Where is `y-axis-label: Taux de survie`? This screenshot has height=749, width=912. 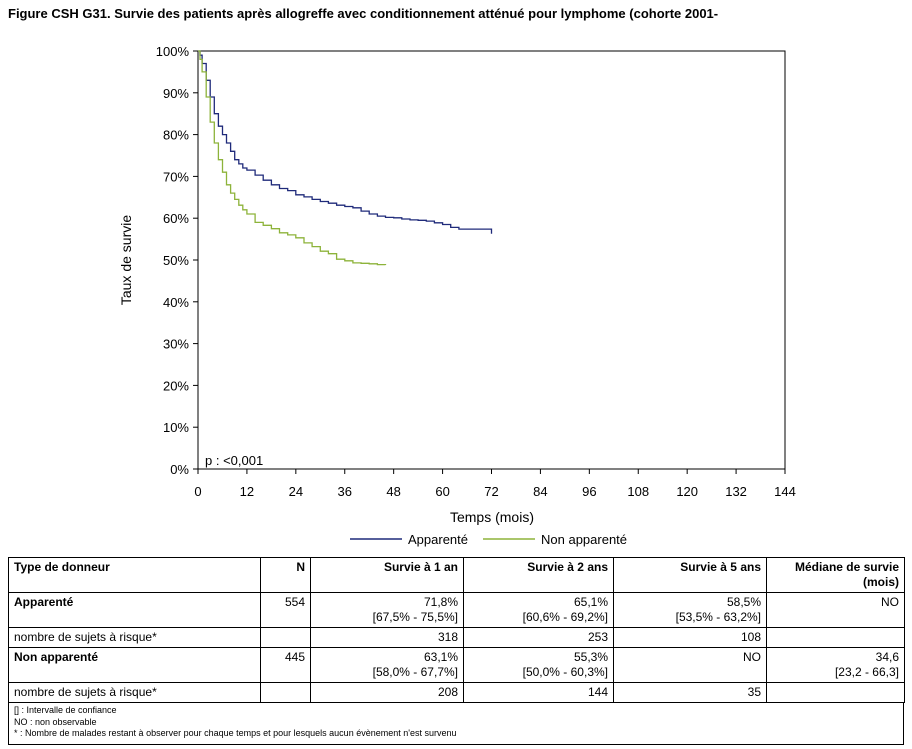 y-axis-label: Taux de survie is located at coordinates (126, 260).